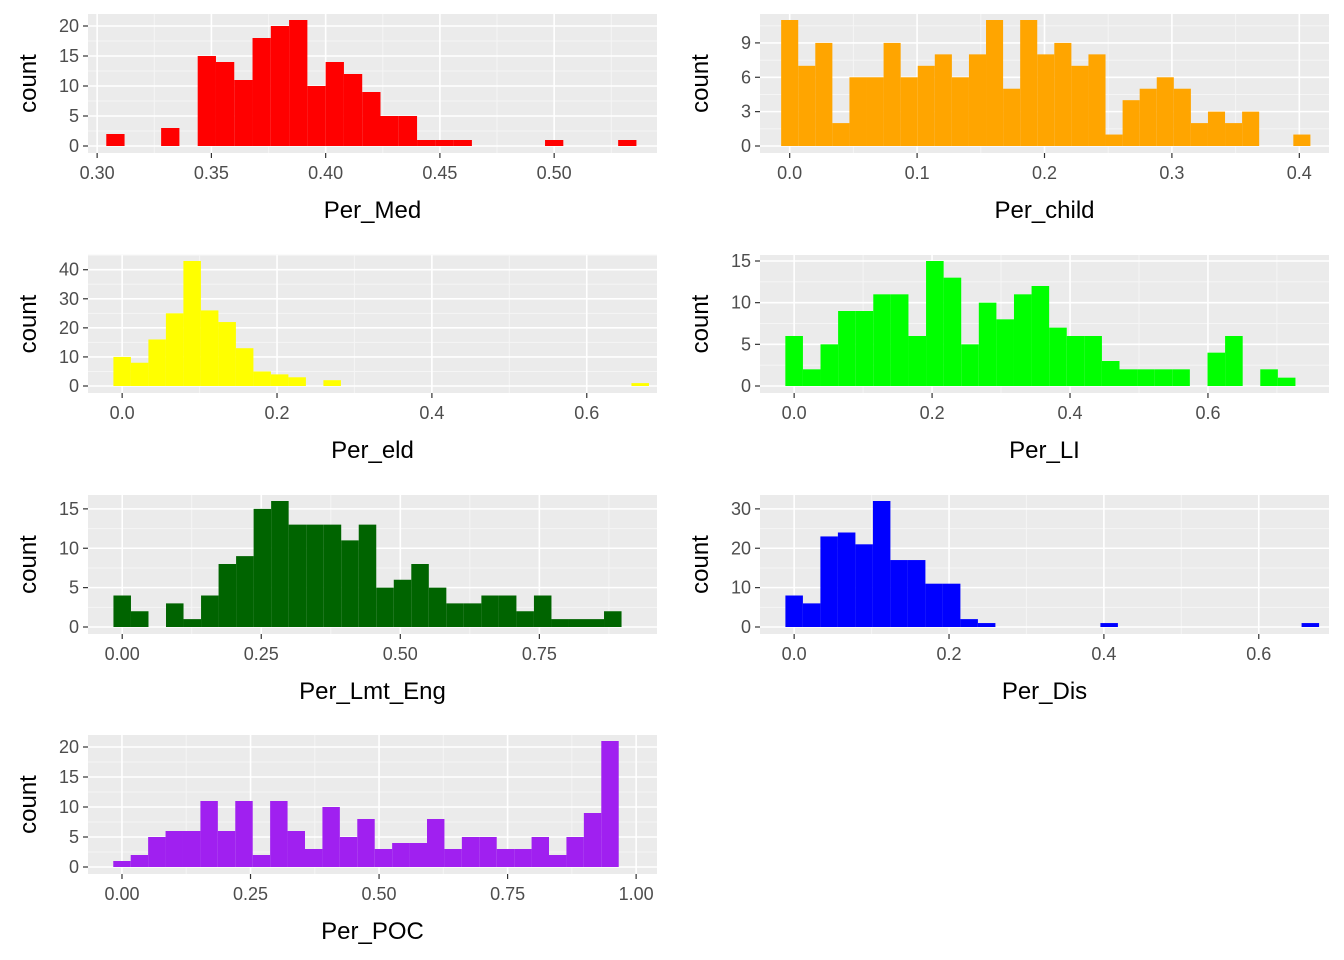 Image resolution: width=1344 pixels, height=960 pixels. What do you see at coordinates (250, 894) in the screenshot?
I see `x-tick-label: 0.25` at bounding box center [250, 894].